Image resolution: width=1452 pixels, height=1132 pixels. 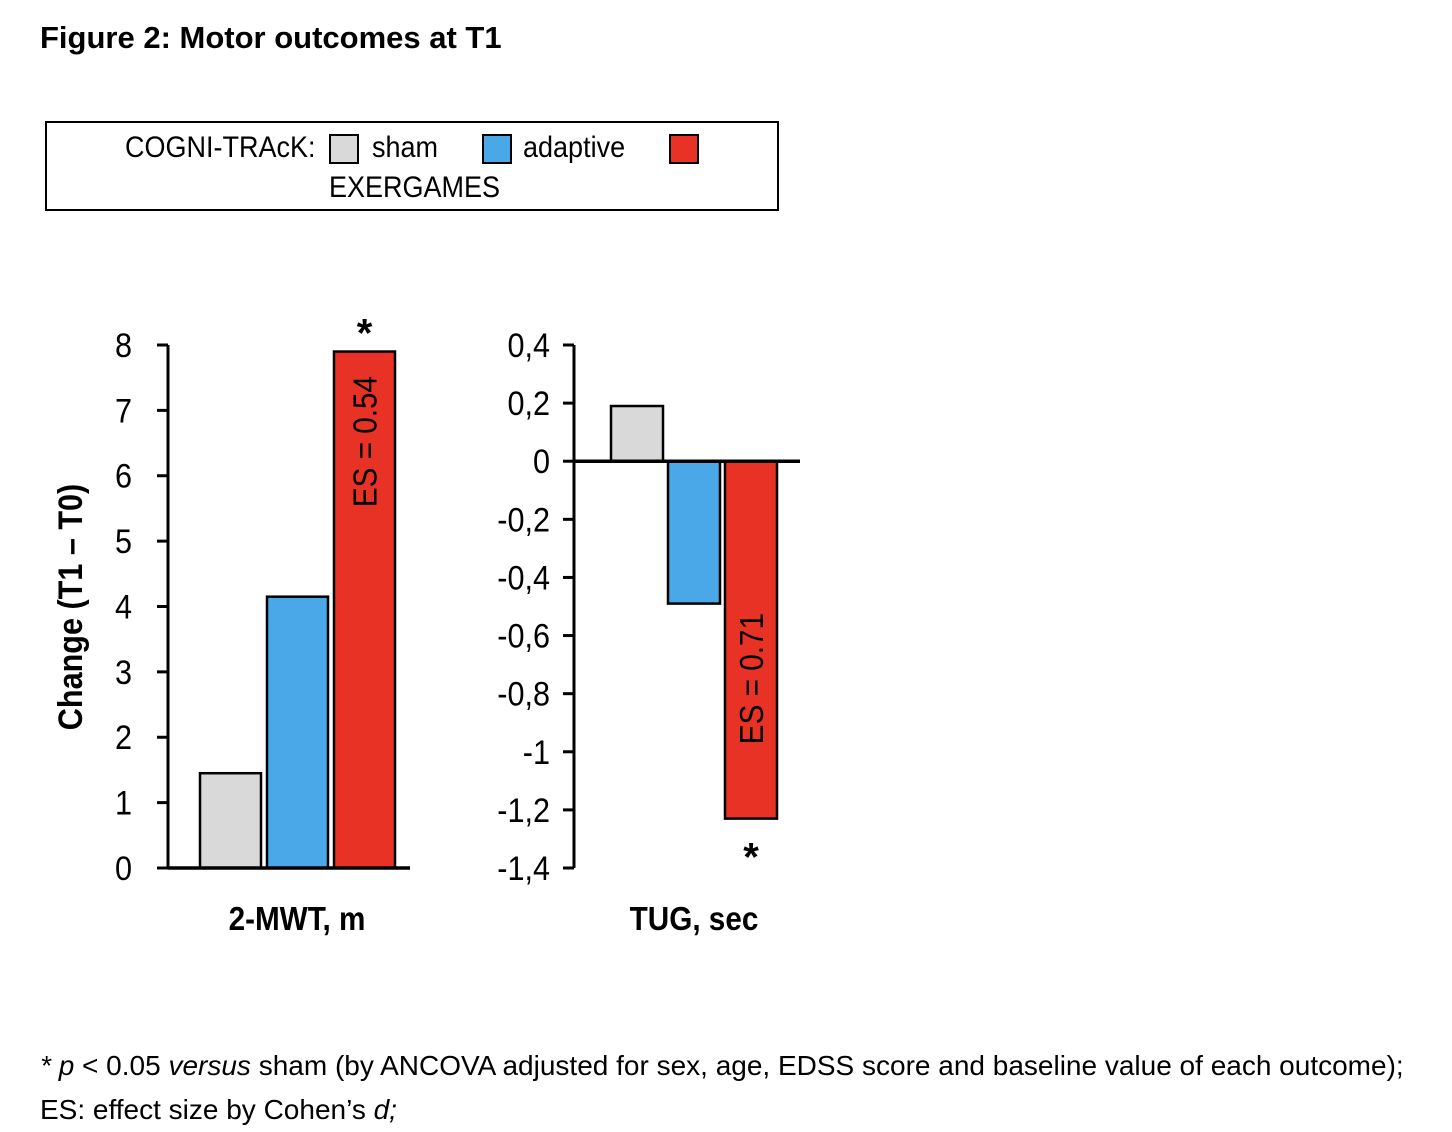 What do you see at coordinates (536, 752) in the screenshot?
I see `tug-y-tick-label: -1` at bounding box center [536, 752].